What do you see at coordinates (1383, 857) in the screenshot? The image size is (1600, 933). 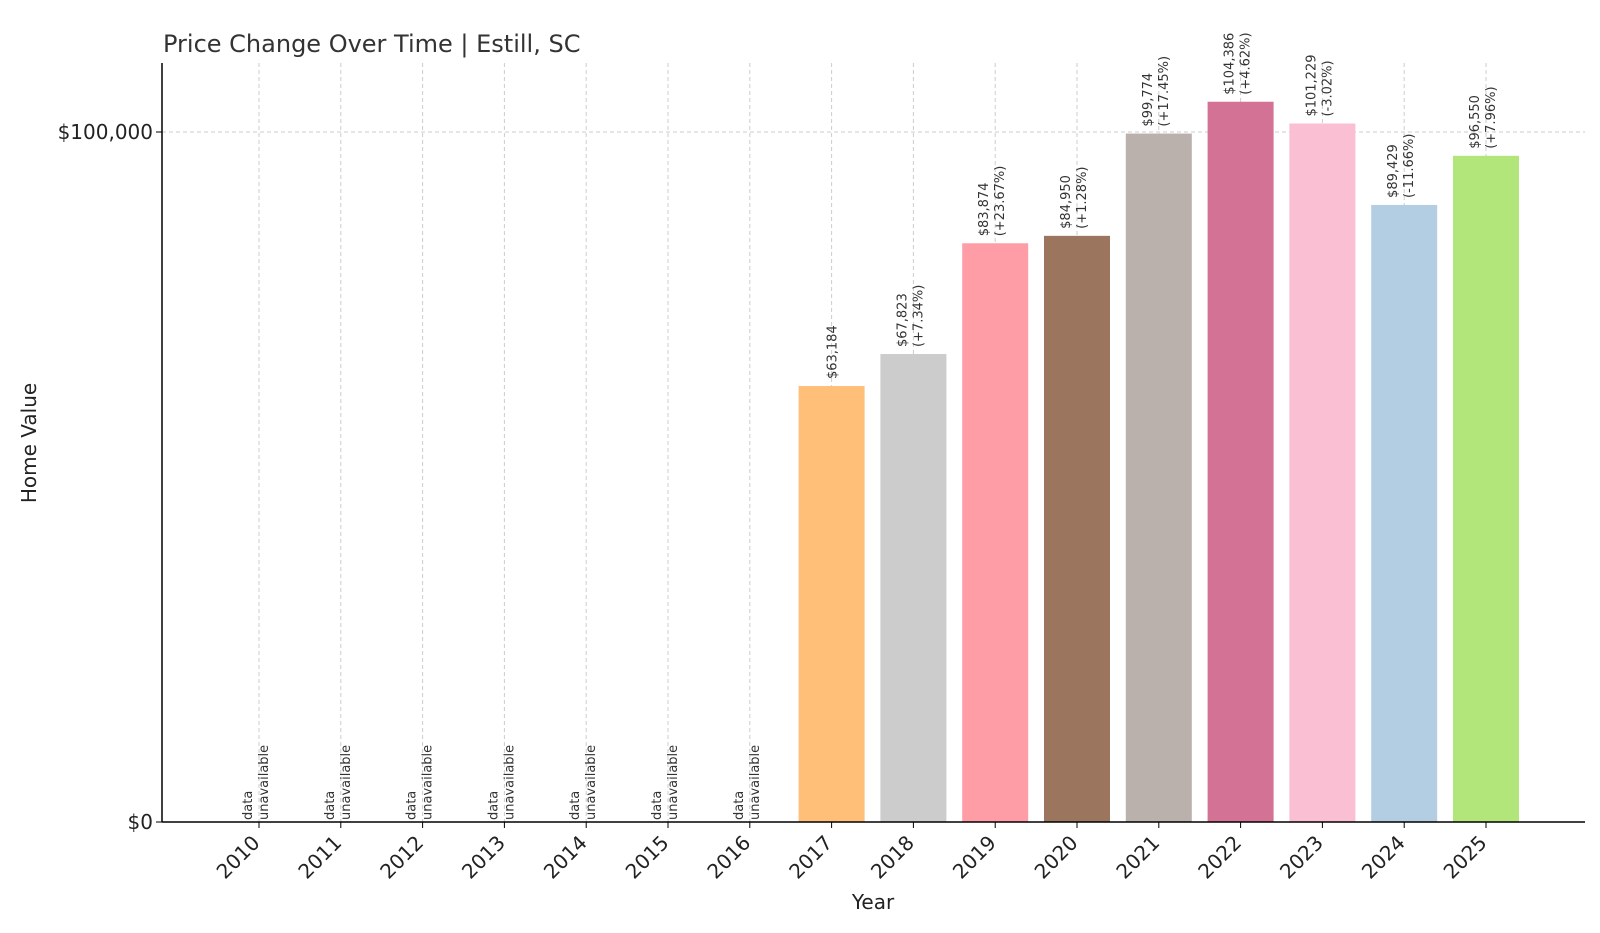 I see `x-tick-label: 2024` at bounding box center [1383, 857].